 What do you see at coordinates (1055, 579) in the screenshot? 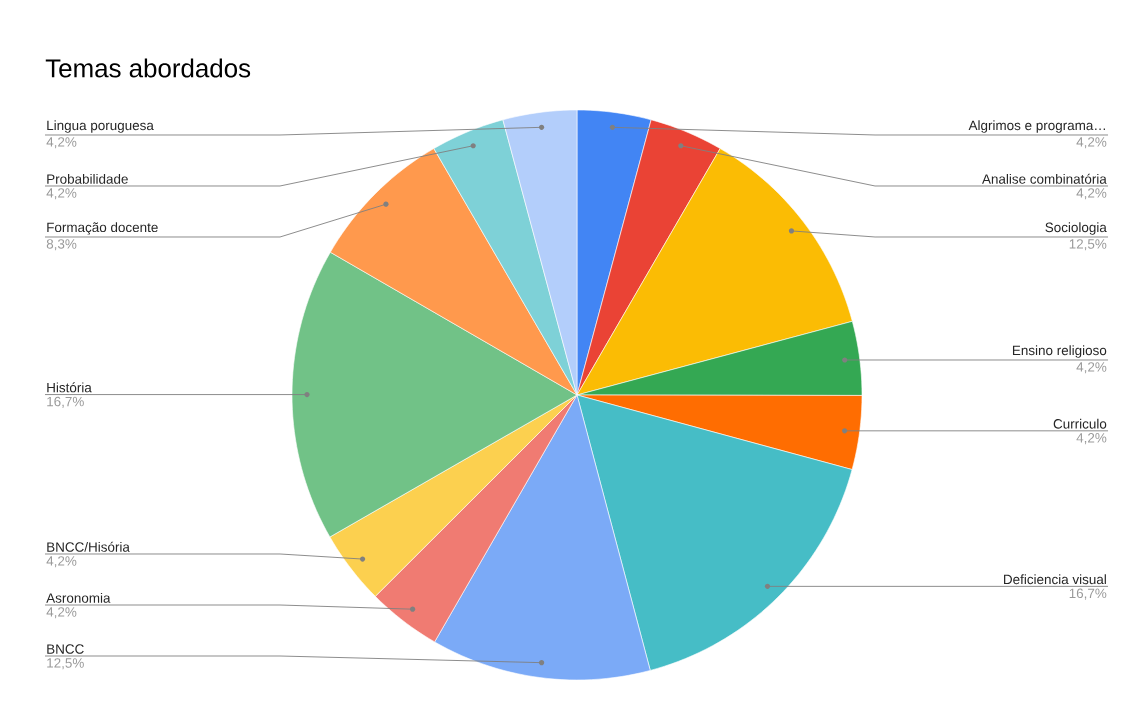
I see `slice-label: Deficiencia visual` at bounding box center [1055, 579].